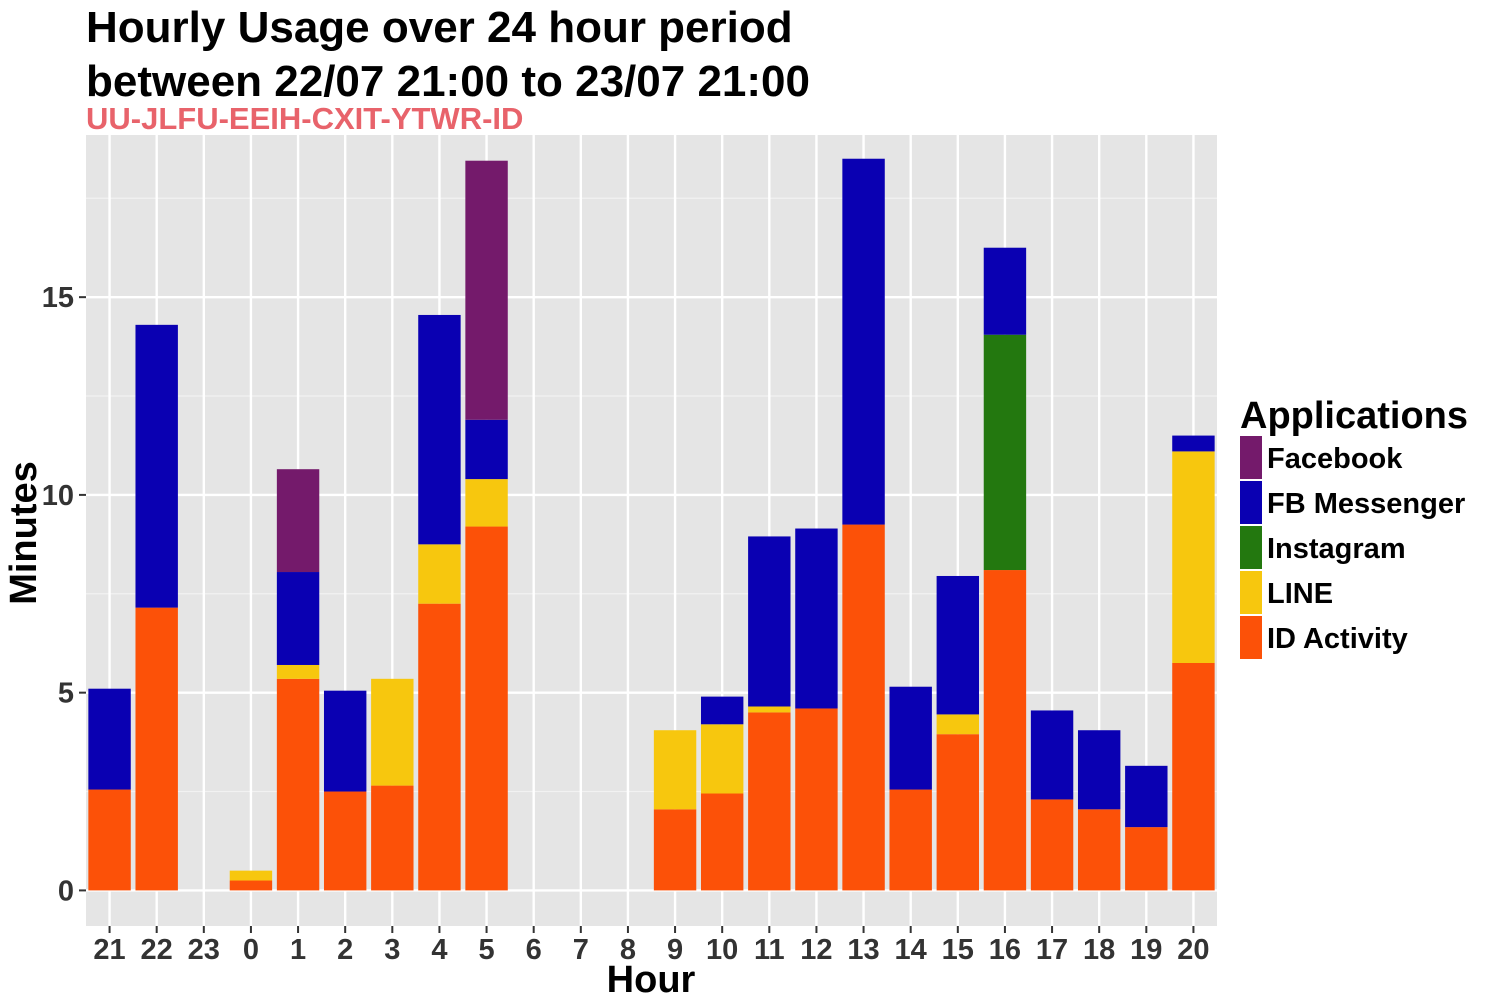 This screenshot has width=1500, height=1000. I want to click on legend-label-instagram: Instagram, so click(1336, 549).